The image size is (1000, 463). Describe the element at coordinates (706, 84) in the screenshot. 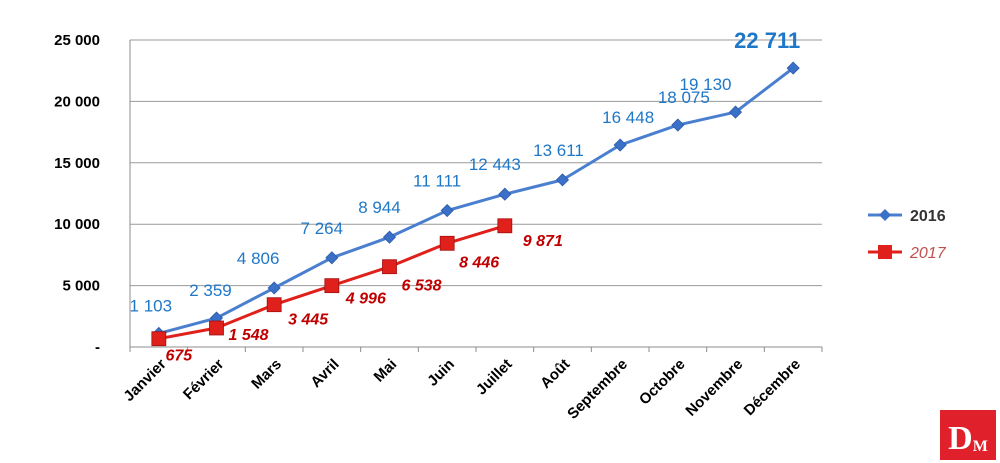

I see `data-label-2016: 19 130` at that location.